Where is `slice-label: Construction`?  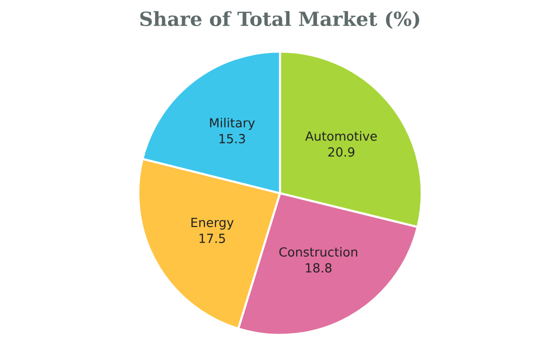
slice-label: Construction is located at coordinates (318, 252).